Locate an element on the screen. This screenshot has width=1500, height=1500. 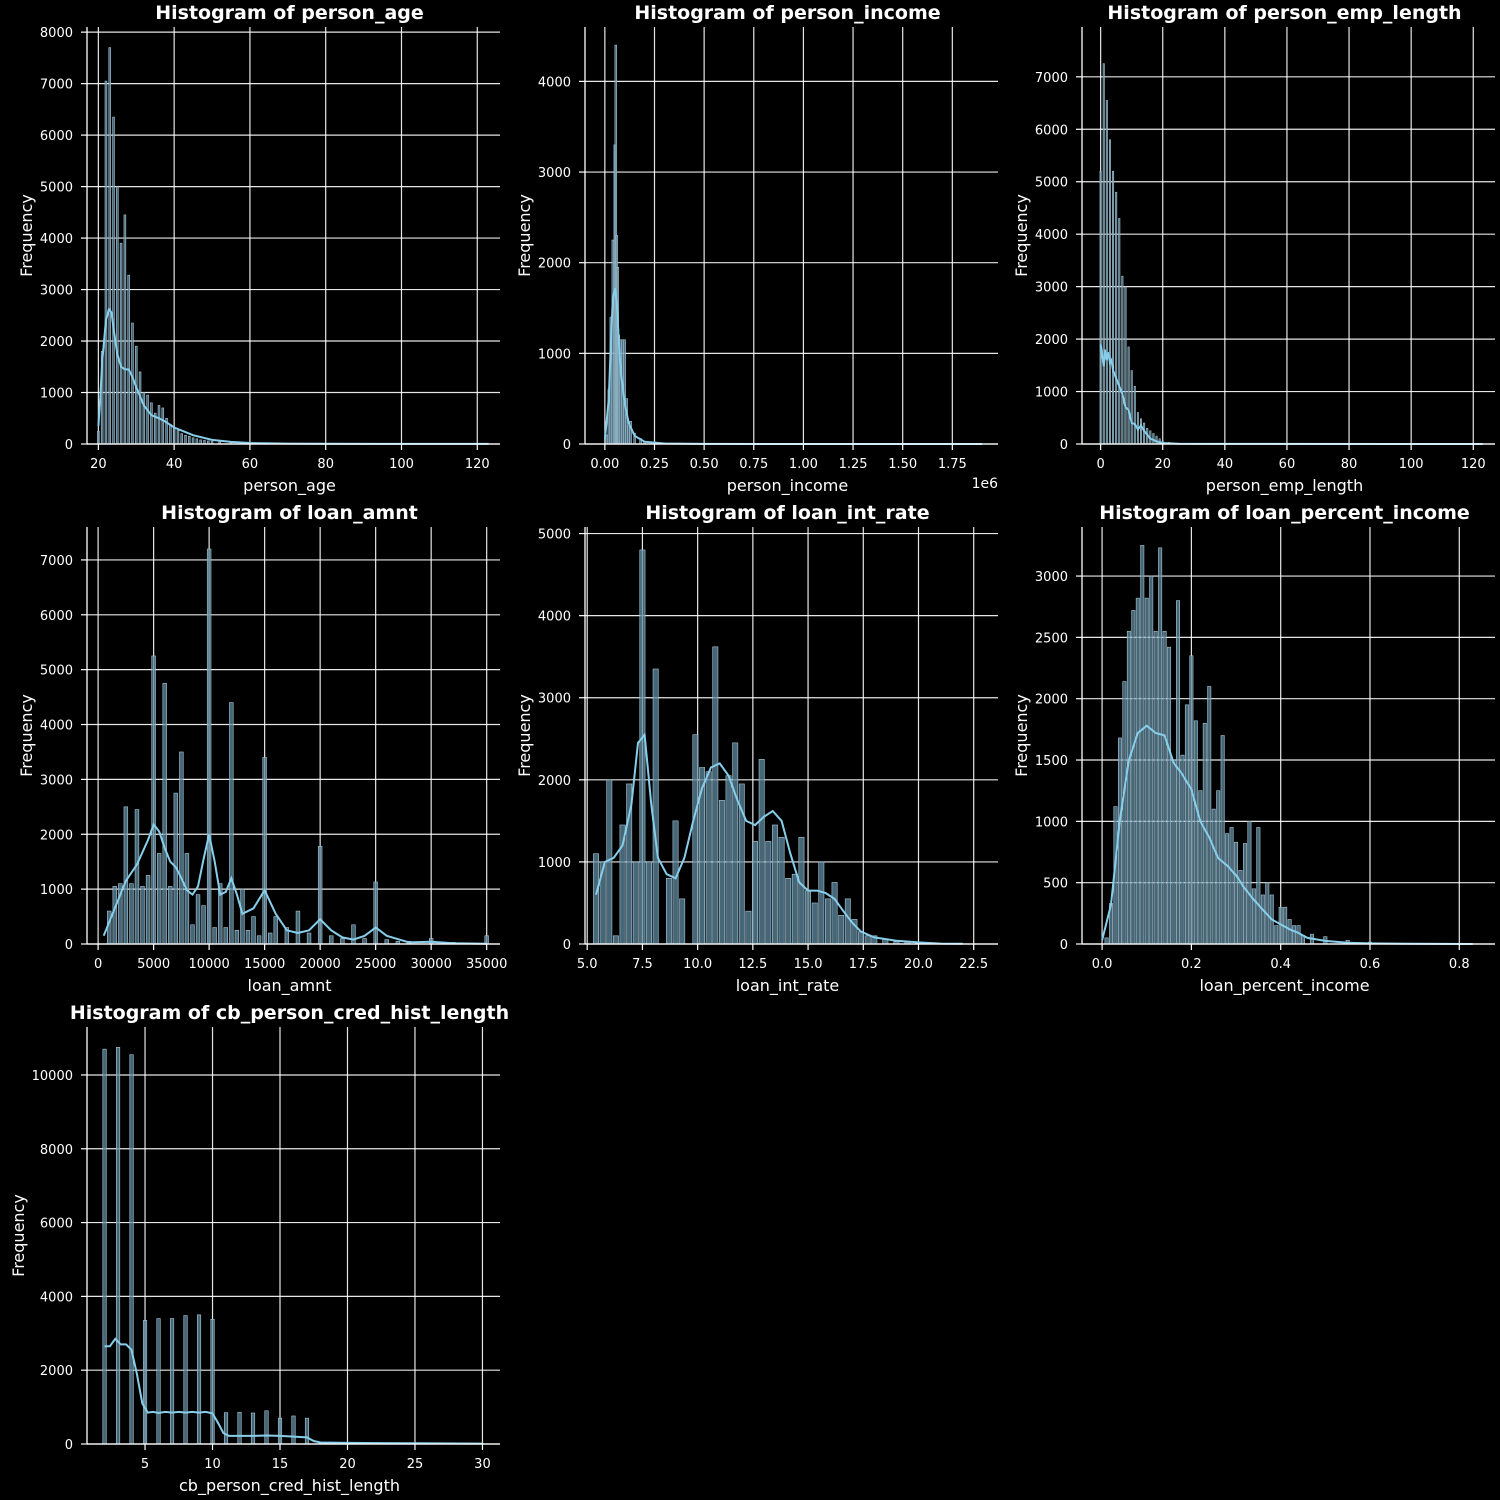
x-tick-label: 40 is located at coordinates (174, 464).